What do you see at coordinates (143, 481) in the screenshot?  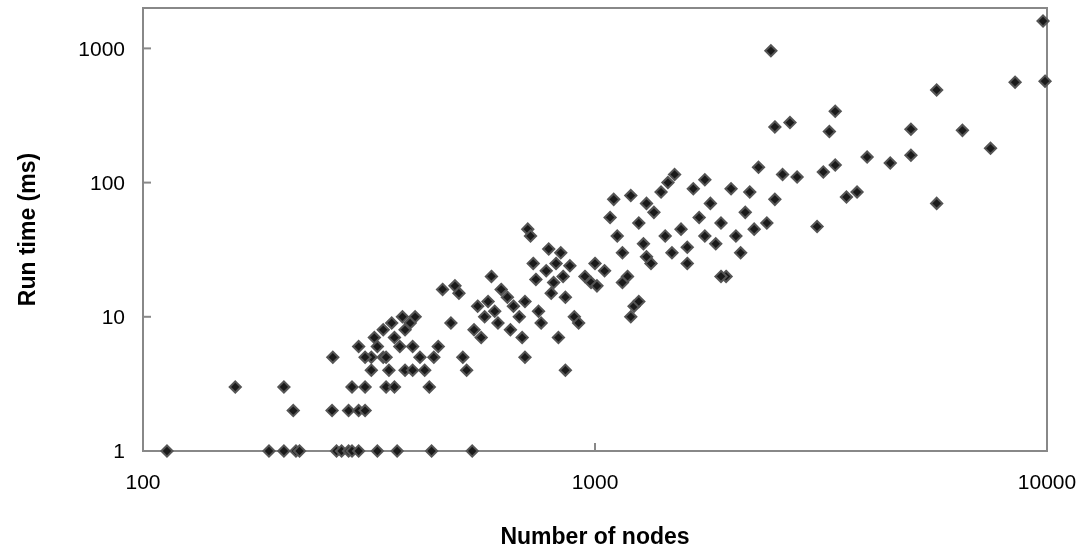 I see `x-tick-label: 100` at bounding box center [143, 481].